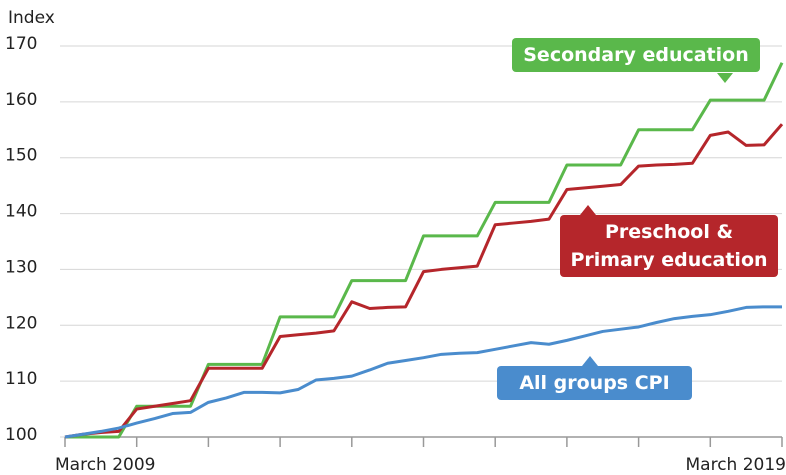 This screenshot has height=475, width=786. What do you see at coordinates (21, 379) in the screenshot?
I see `y-tick-label: 110` at bounding box center [21, 379].